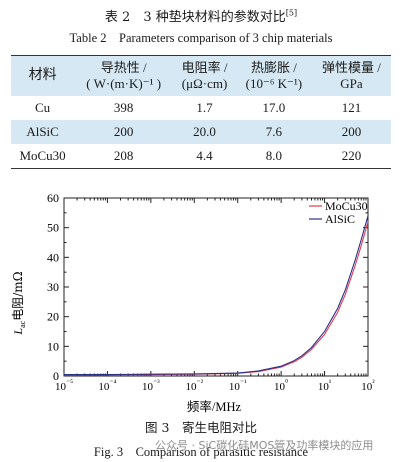 The width and height of the screenshot is (402, 462). I want to click on table-header-text: (μΩ·cm), so click(204, 83).